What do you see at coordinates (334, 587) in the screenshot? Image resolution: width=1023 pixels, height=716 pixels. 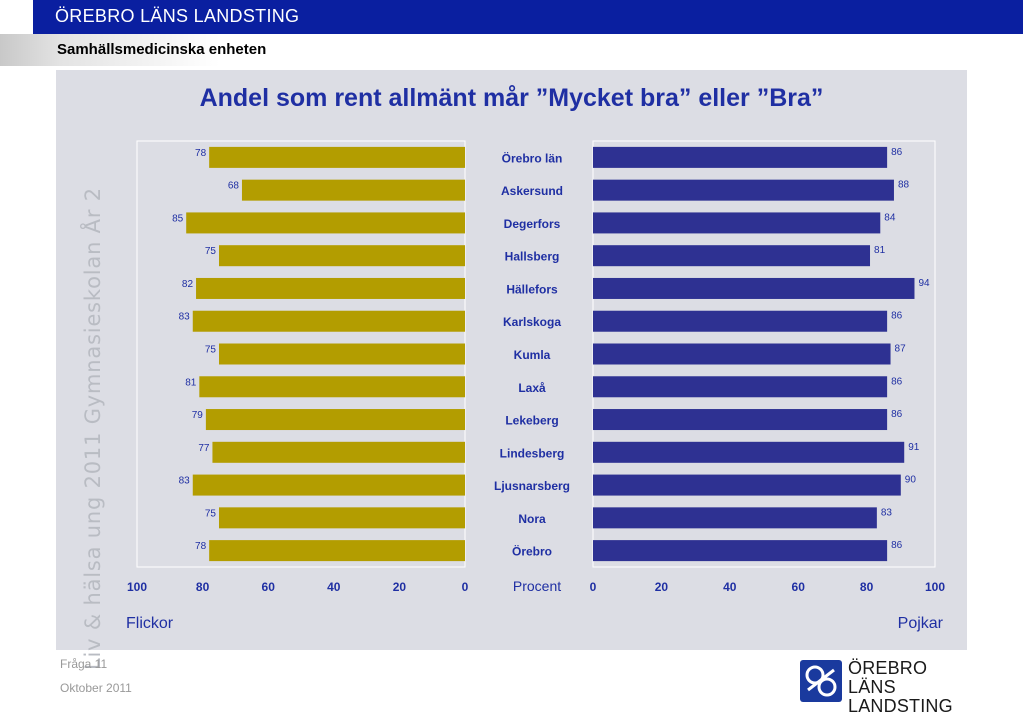 I see `left-axis-tick-label: 40` at bounding box center [334, 587].